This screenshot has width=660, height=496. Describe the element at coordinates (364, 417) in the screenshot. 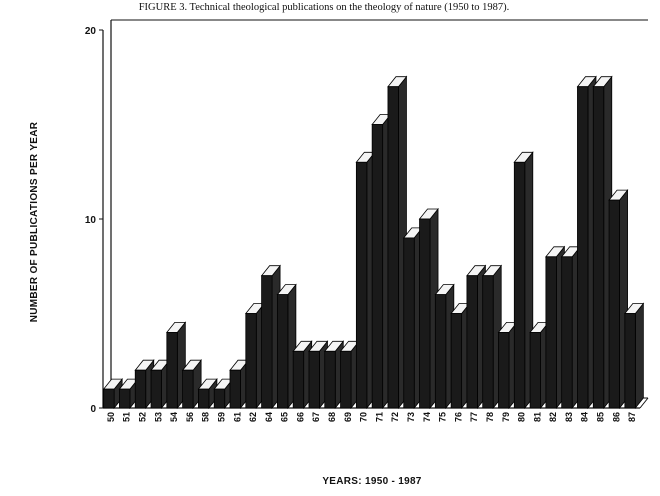

I see `x-tick-label: 70` at that location.